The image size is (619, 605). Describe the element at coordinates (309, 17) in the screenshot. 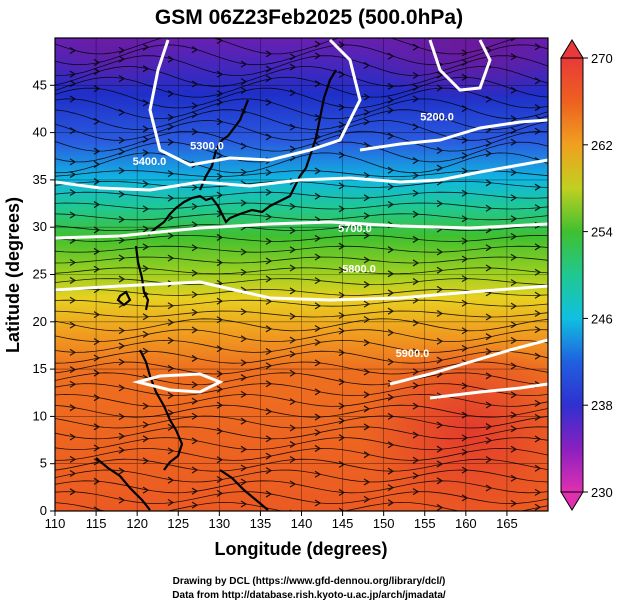

I see `map-title: GSM 06Z23Feb2025 (500.0hPa)` at that location.